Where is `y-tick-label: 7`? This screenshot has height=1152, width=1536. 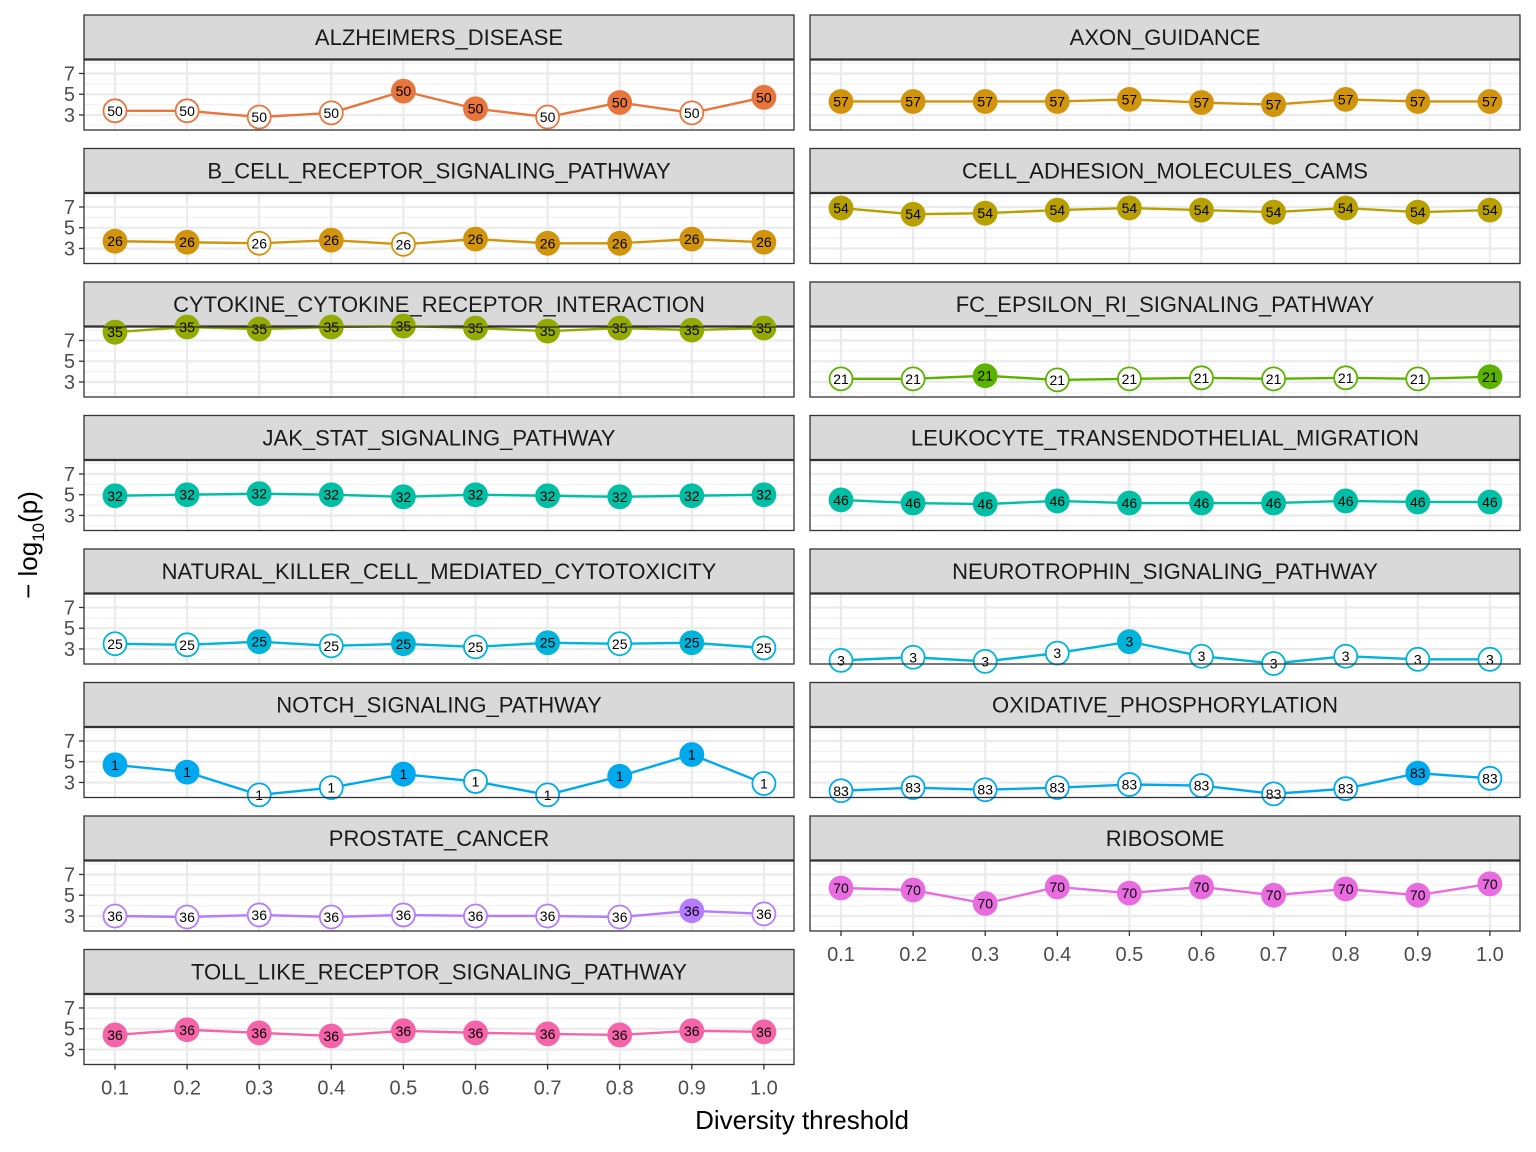 y-tick-label: 7 is located at coordinates (69, 208).